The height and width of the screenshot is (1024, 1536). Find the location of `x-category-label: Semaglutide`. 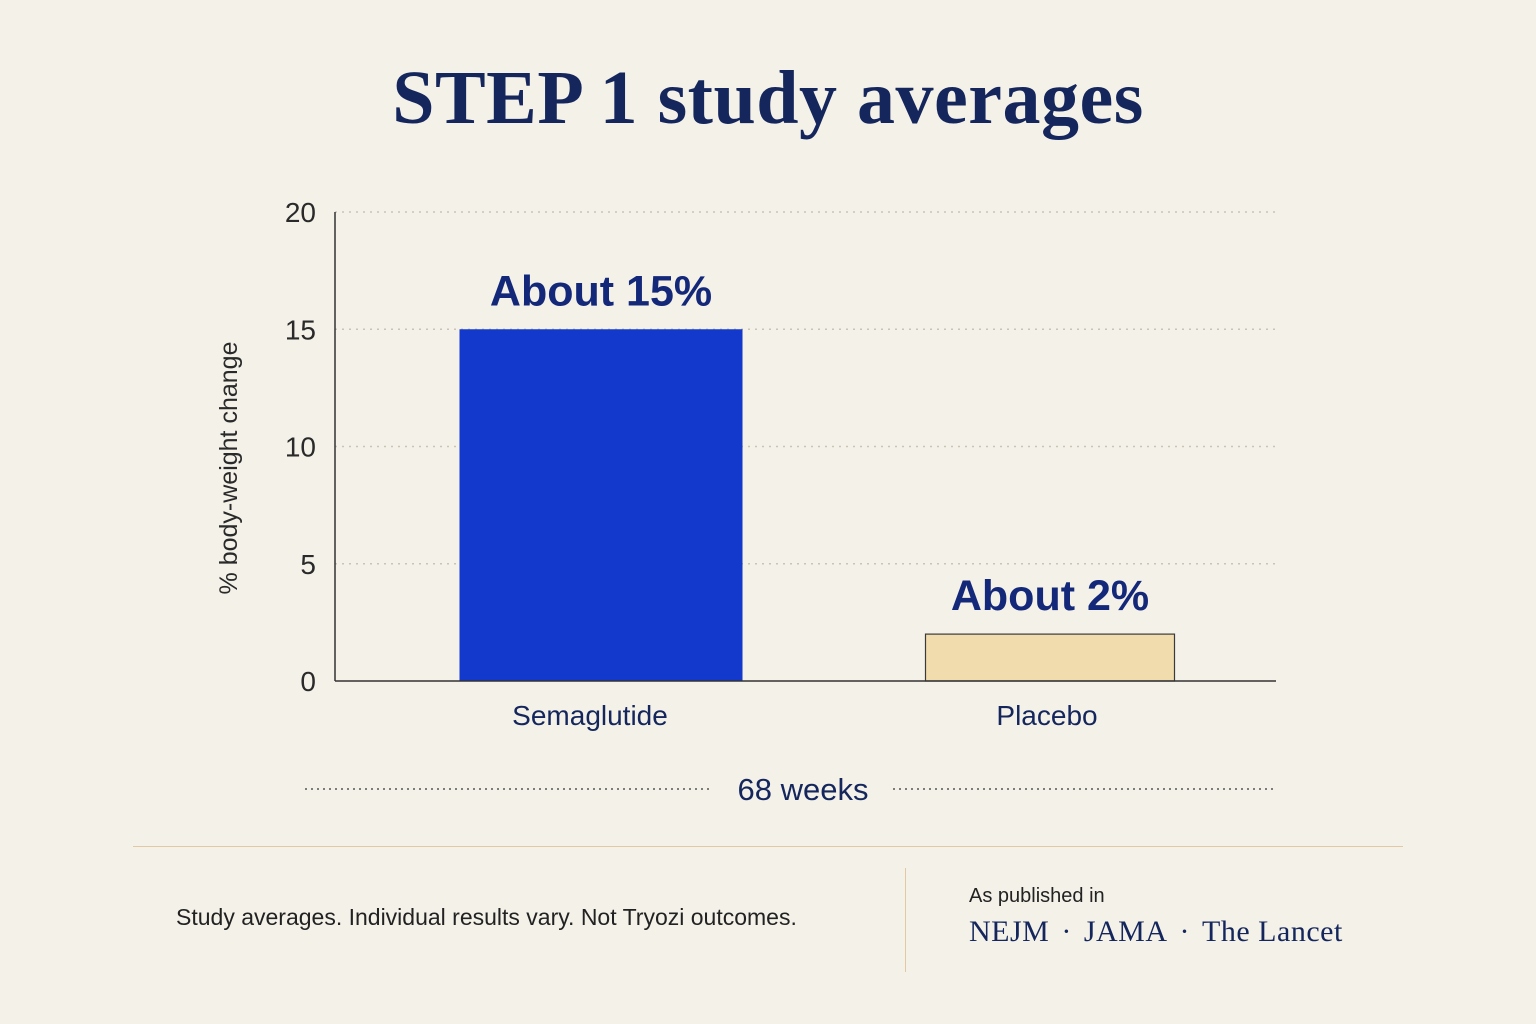

x-category-label: Semaglutide is located at coordinates (590, 715).